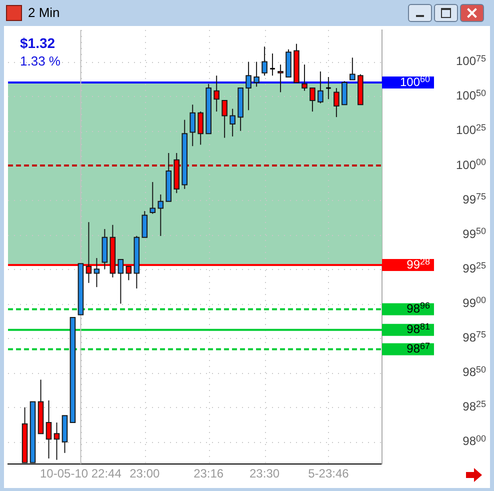 This screenshot has width=494, height=491. What do you see at coordinates (38, 42) in the screenshot?
I see `annotation: $1.32` at bounding box center [38, 42].